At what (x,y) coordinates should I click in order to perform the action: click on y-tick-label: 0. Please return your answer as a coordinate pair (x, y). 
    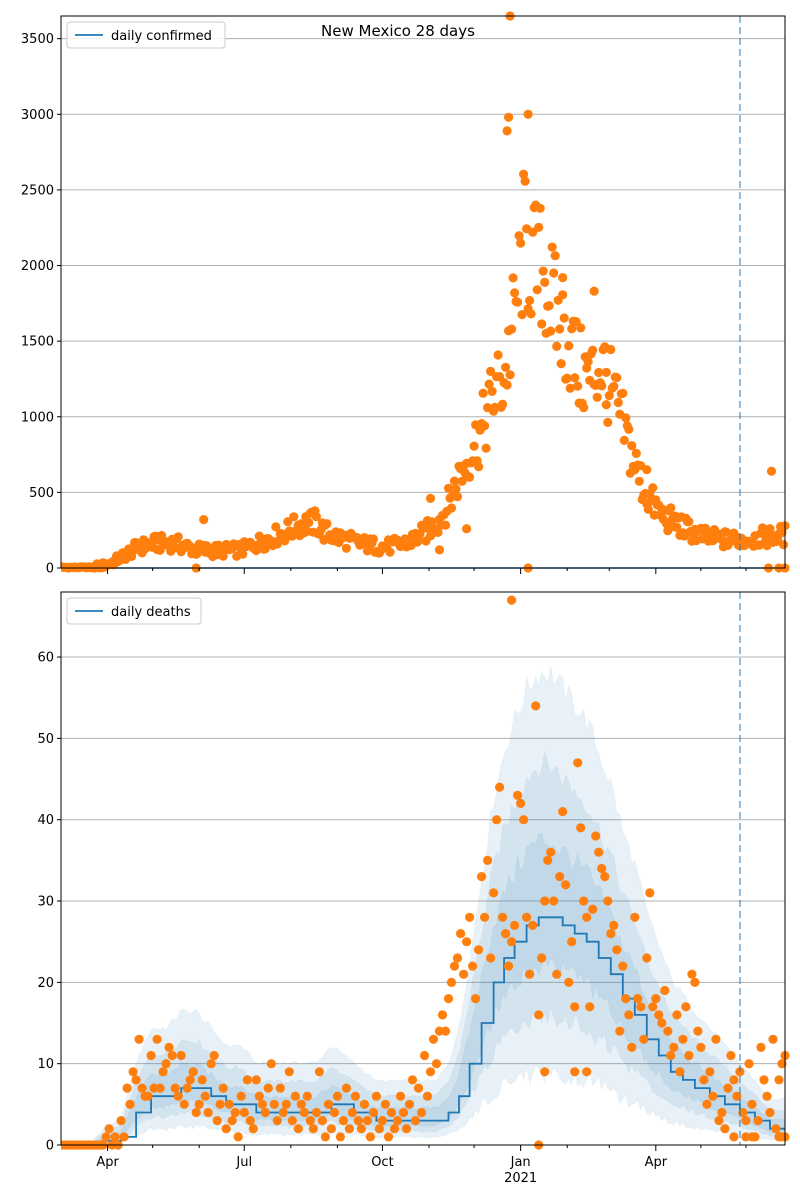
    Looking at the image, I should click on (50, 569).